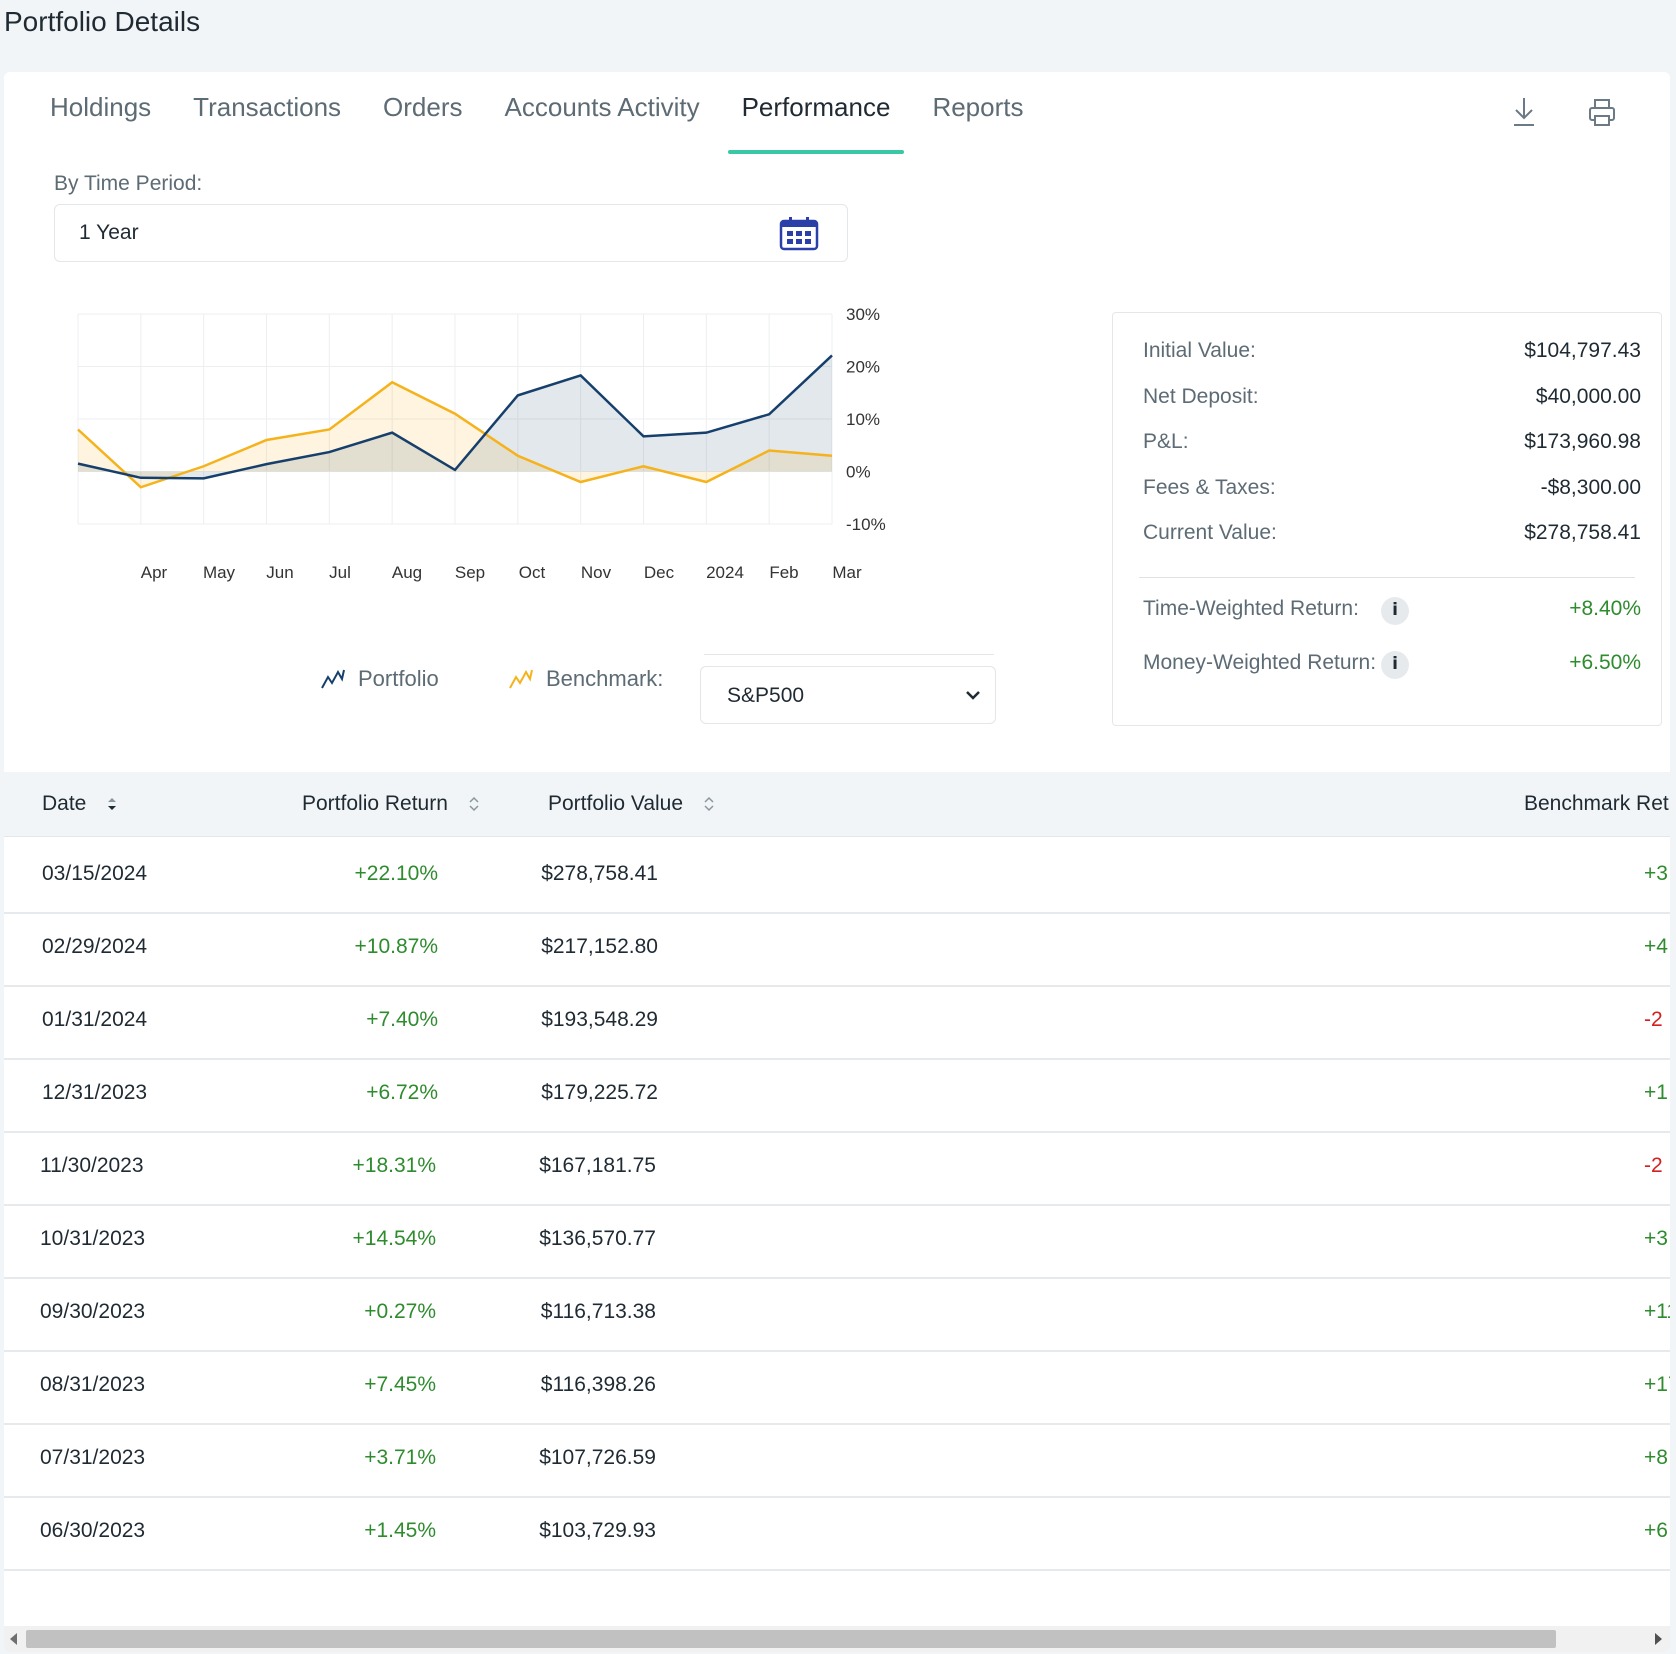 The height and width of the screenshot is (1654, 1676). Describe the element at coordinates (866, 524) in the screenshot. I see `y-tick-label: -10%` at that location.